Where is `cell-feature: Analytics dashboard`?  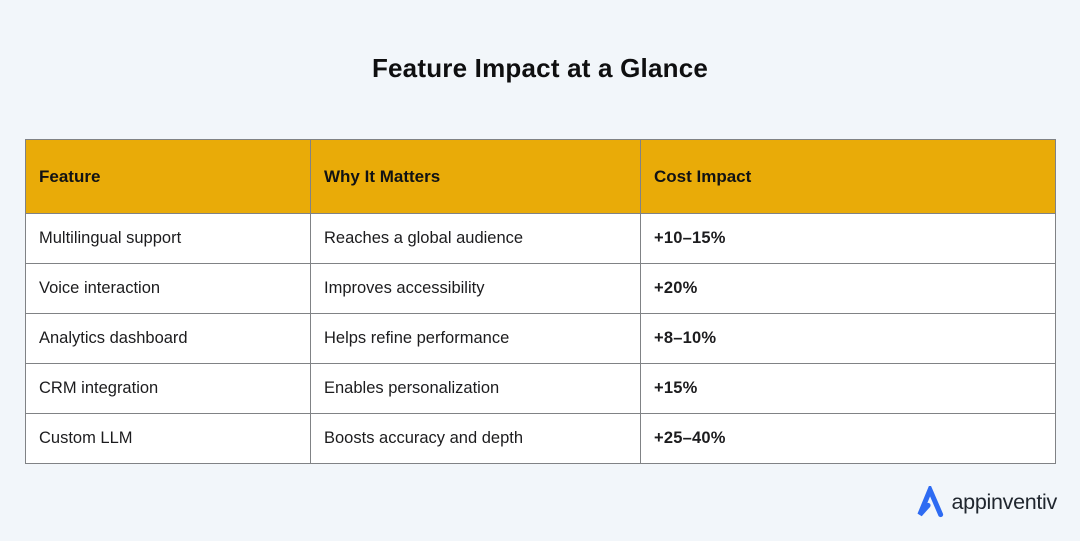
cell-feature: Analytics dashboard is located at coordinates (168, 338).